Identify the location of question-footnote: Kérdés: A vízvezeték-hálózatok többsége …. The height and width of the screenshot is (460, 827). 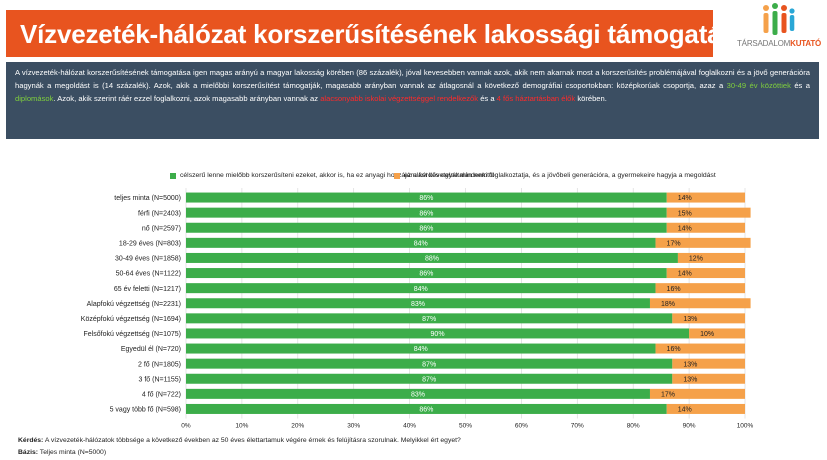
(239, 440).